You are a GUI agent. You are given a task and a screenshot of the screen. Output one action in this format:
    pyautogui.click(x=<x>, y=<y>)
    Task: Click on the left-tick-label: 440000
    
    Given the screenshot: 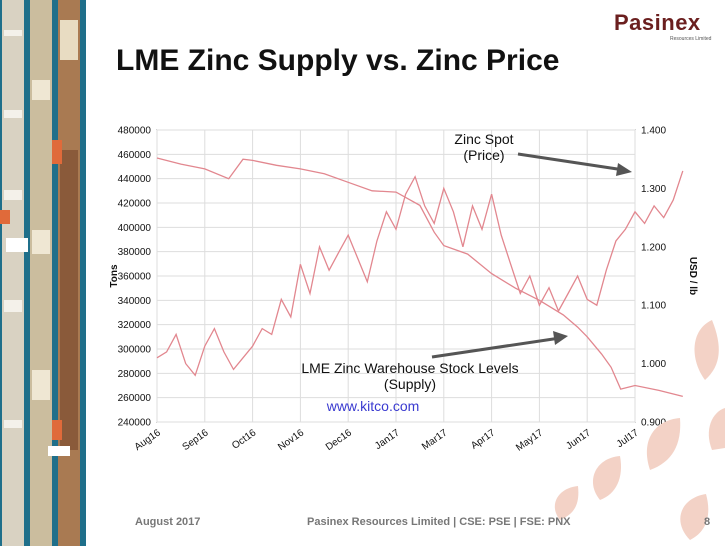 What is the action you would take?
    pyautogui.click(x=135, y=179)
    